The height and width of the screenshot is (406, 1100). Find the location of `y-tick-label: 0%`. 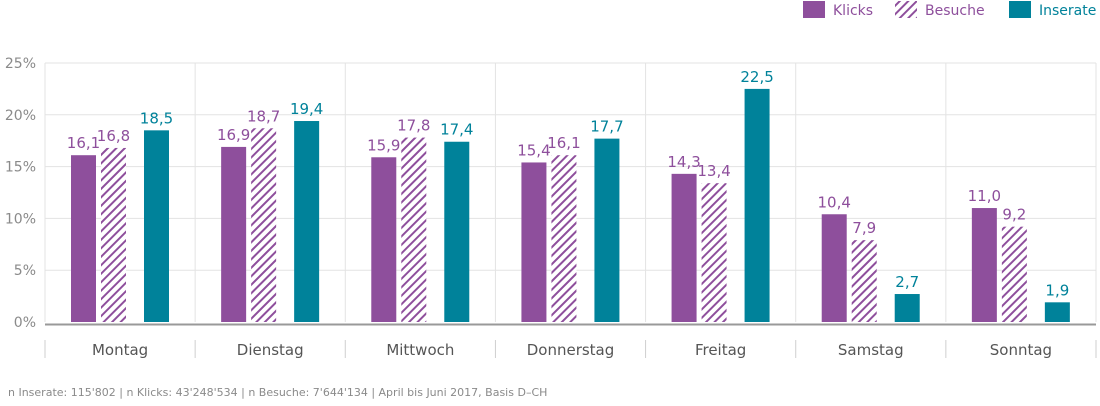

y-tick-label: 0% is located at coordinates (25, 323).